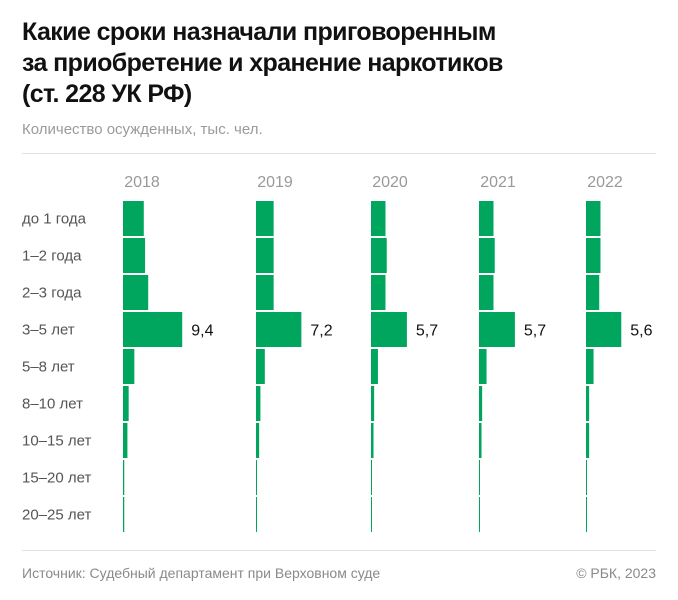  Describe the element at coordinates (52, 256) in the screenshot. I see `category-label: 1–2 года` at that location.